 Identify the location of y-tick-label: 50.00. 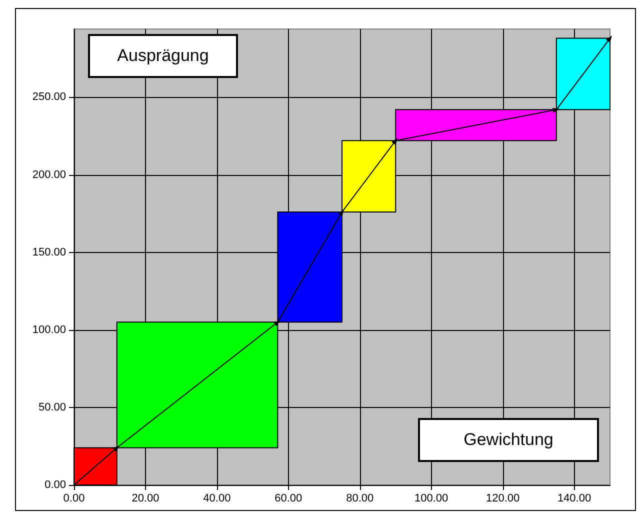
(52, 407).